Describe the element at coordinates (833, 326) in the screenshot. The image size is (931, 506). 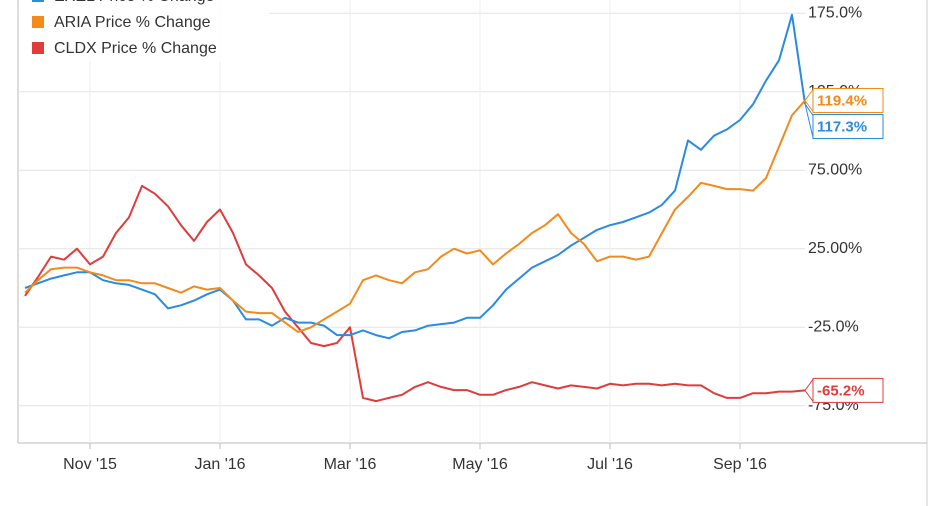
I see `y-tick-label: -25.0%` at that location.